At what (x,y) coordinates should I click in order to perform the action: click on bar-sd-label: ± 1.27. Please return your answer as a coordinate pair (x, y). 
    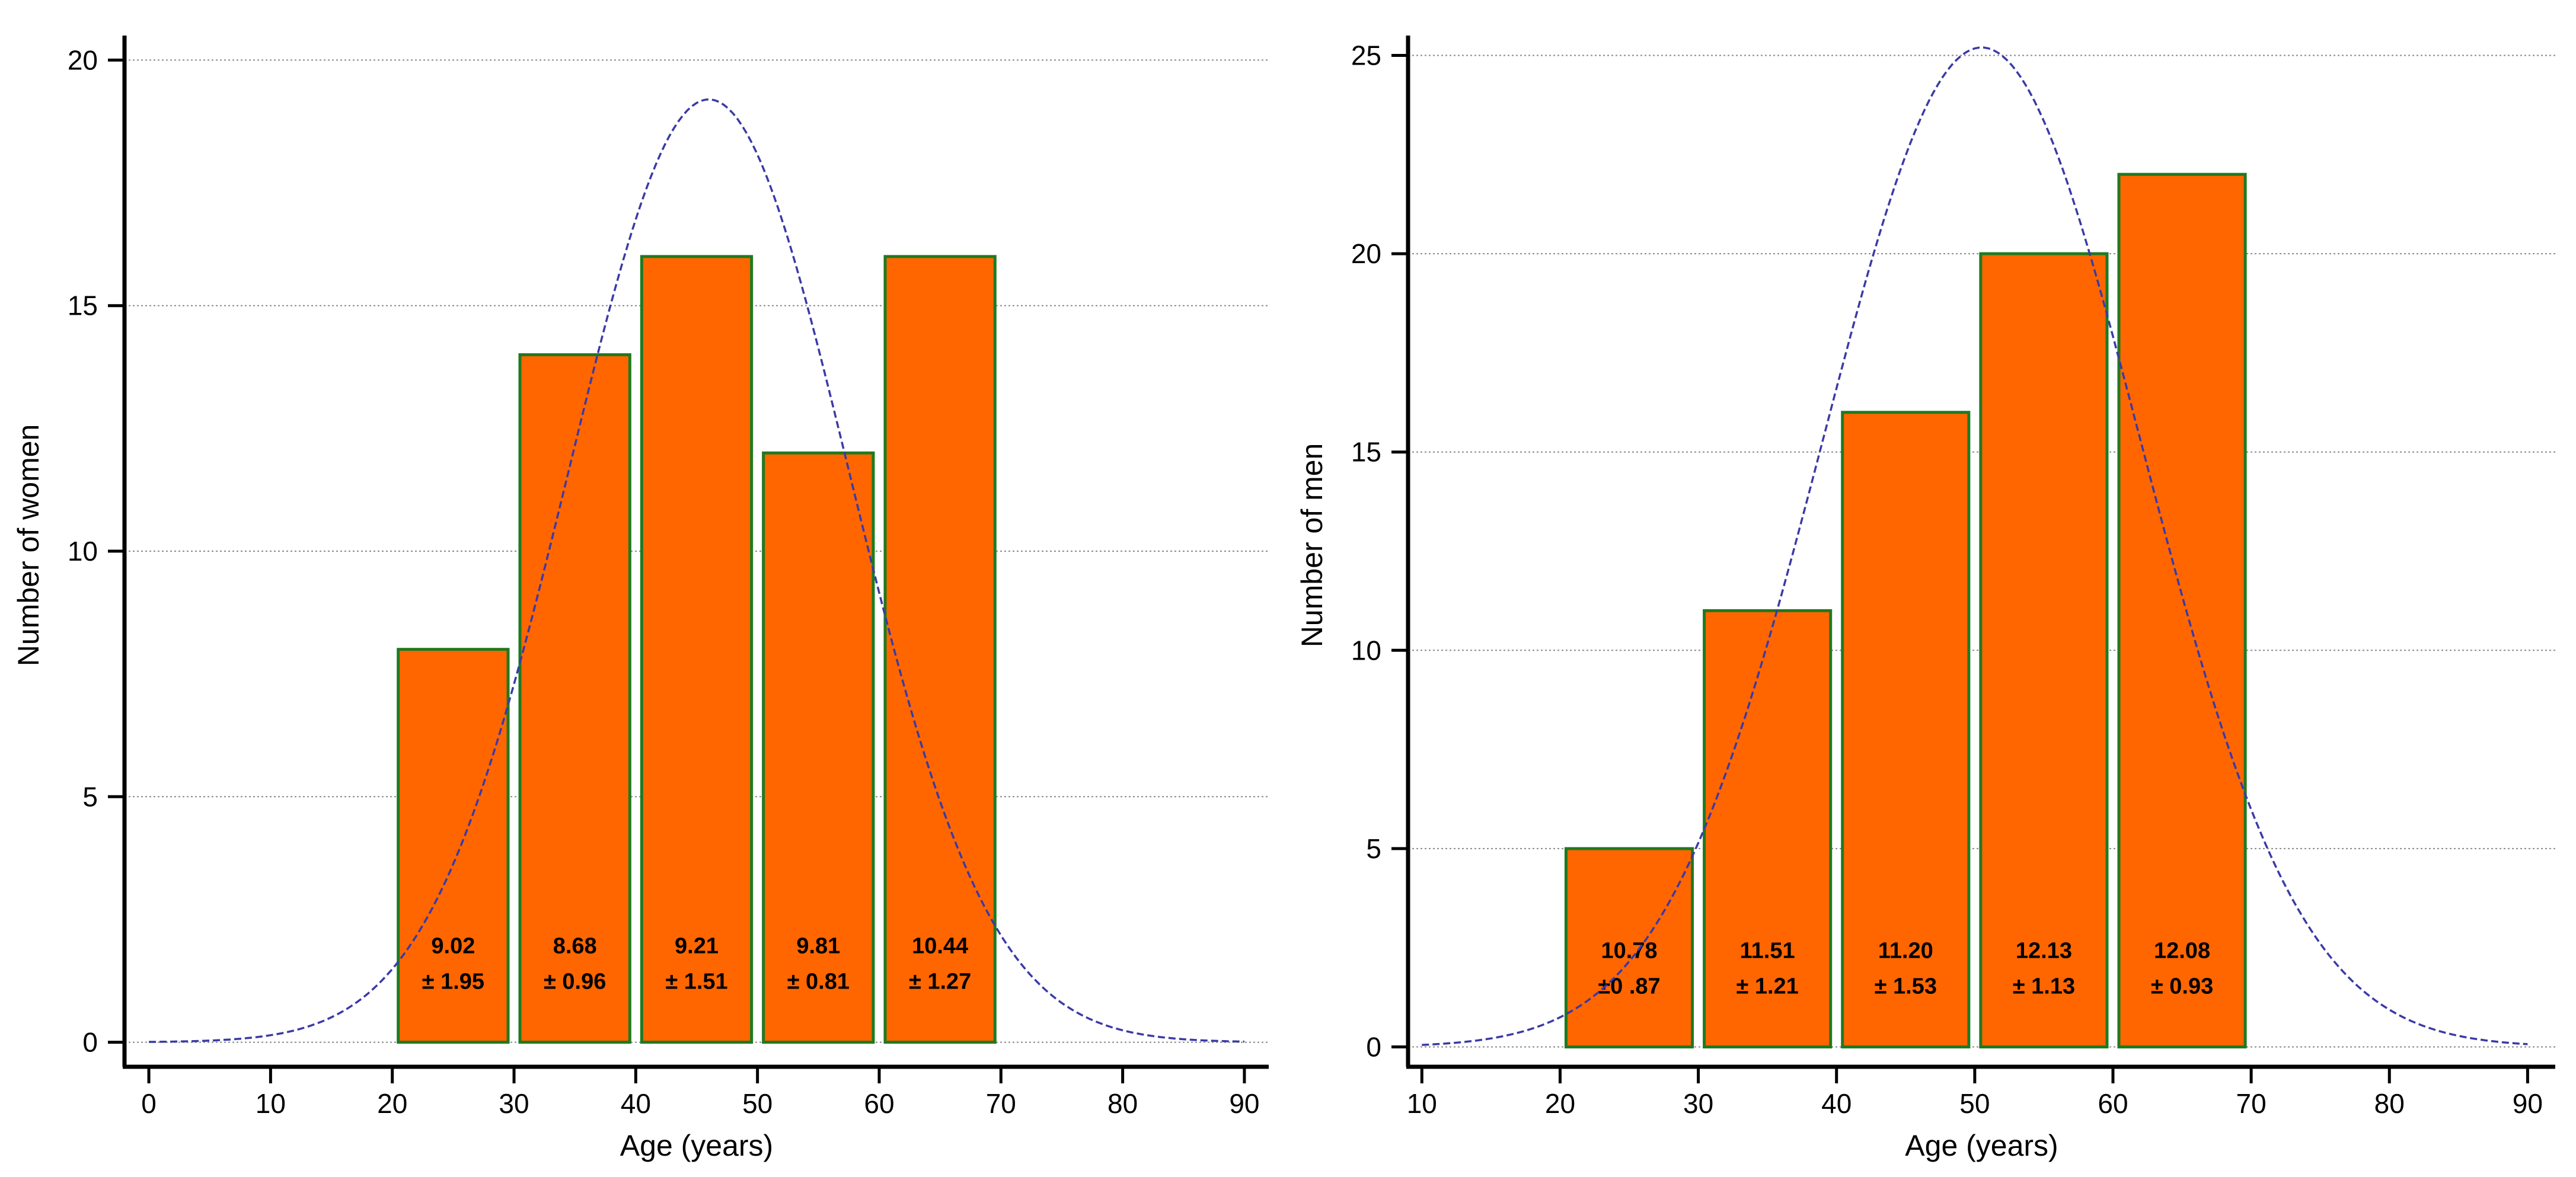
    Looking at the image, I should click on (940, 982).